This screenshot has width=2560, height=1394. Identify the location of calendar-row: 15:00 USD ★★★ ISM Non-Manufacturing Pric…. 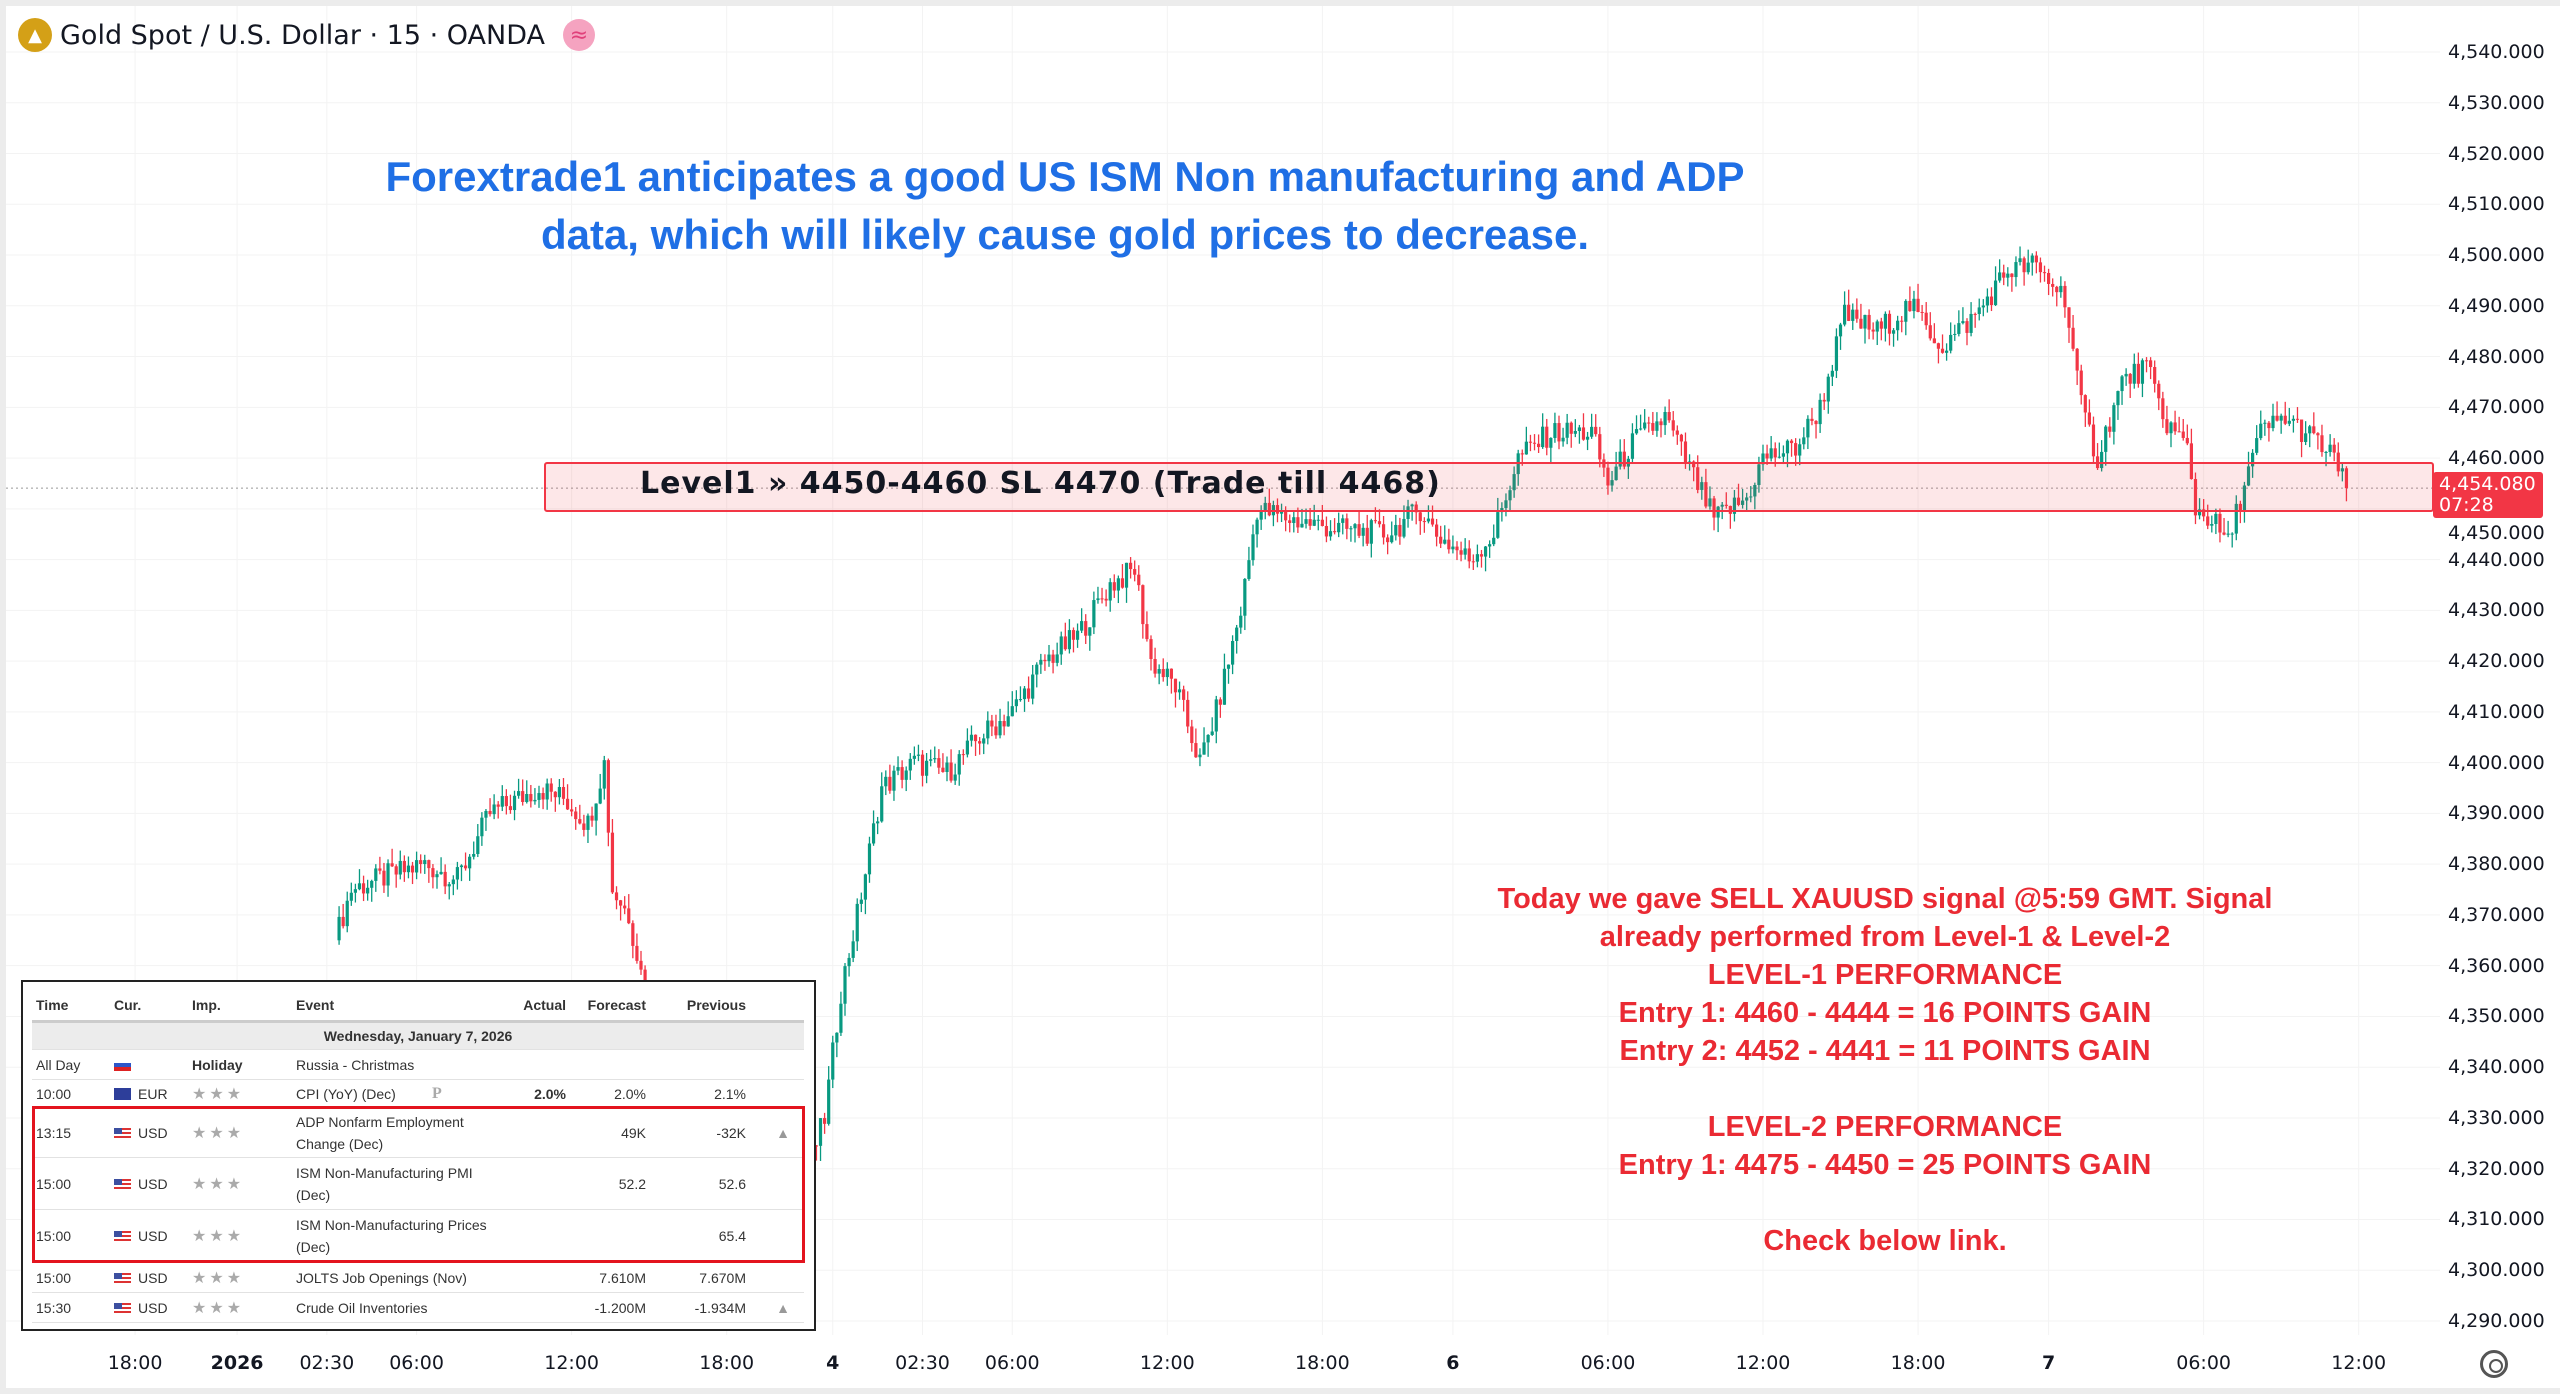
(418, 1236).